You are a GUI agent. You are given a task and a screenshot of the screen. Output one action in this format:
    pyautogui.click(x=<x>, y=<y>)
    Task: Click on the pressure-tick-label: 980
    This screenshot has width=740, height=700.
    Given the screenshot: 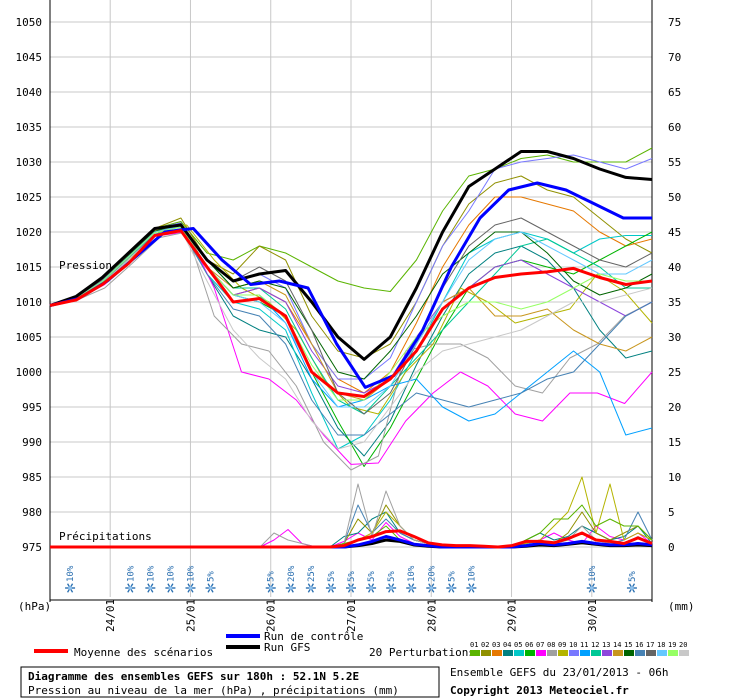 What is the action you would take?
    pyautogui.click(x=32, y=512)
    